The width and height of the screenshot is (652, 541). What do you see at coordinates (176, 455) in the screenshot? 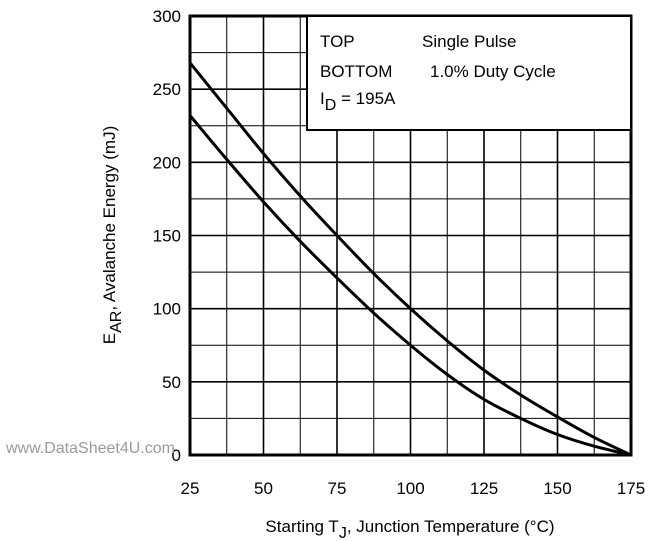
I see `y-tick-label: 0` at bounding box center [176, 455].